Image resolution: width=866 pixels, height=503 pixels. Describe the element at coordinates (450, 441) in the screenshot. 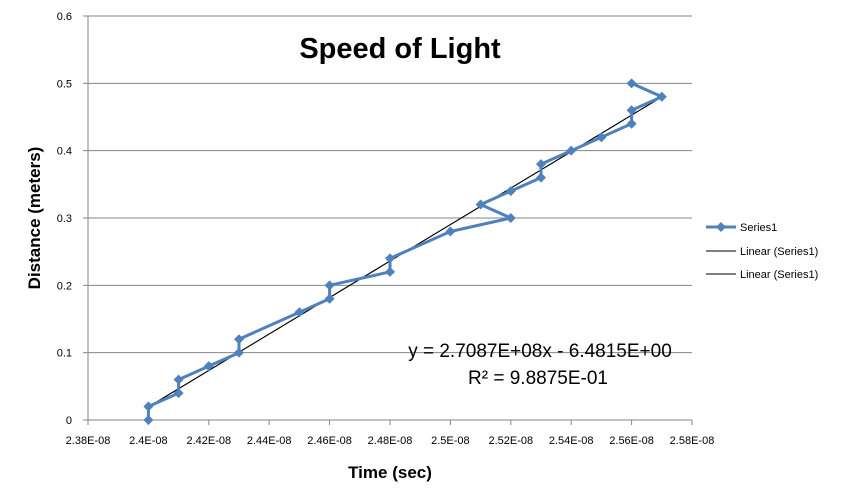

I see `x-tick-label-6: 2.5E-08` at that location.